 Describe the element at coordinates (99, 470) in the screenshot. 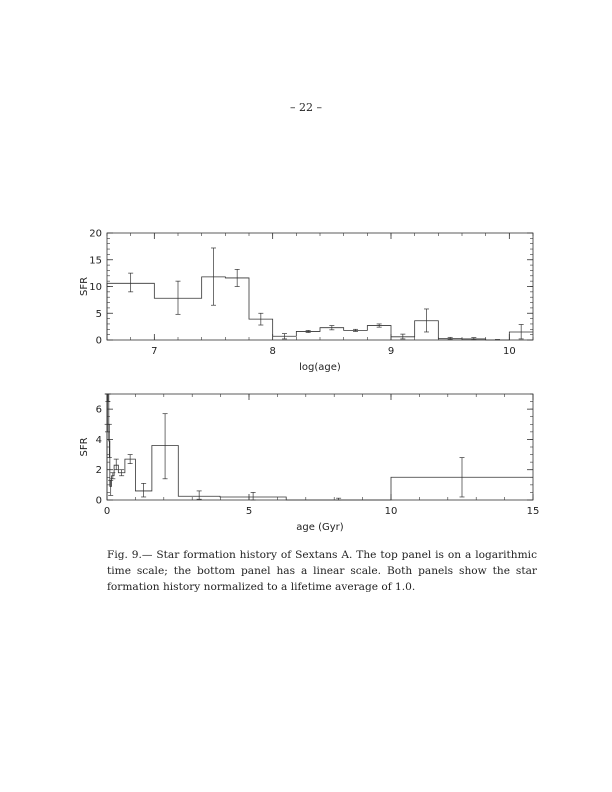

I see `y-tick-label: 2` at that location.